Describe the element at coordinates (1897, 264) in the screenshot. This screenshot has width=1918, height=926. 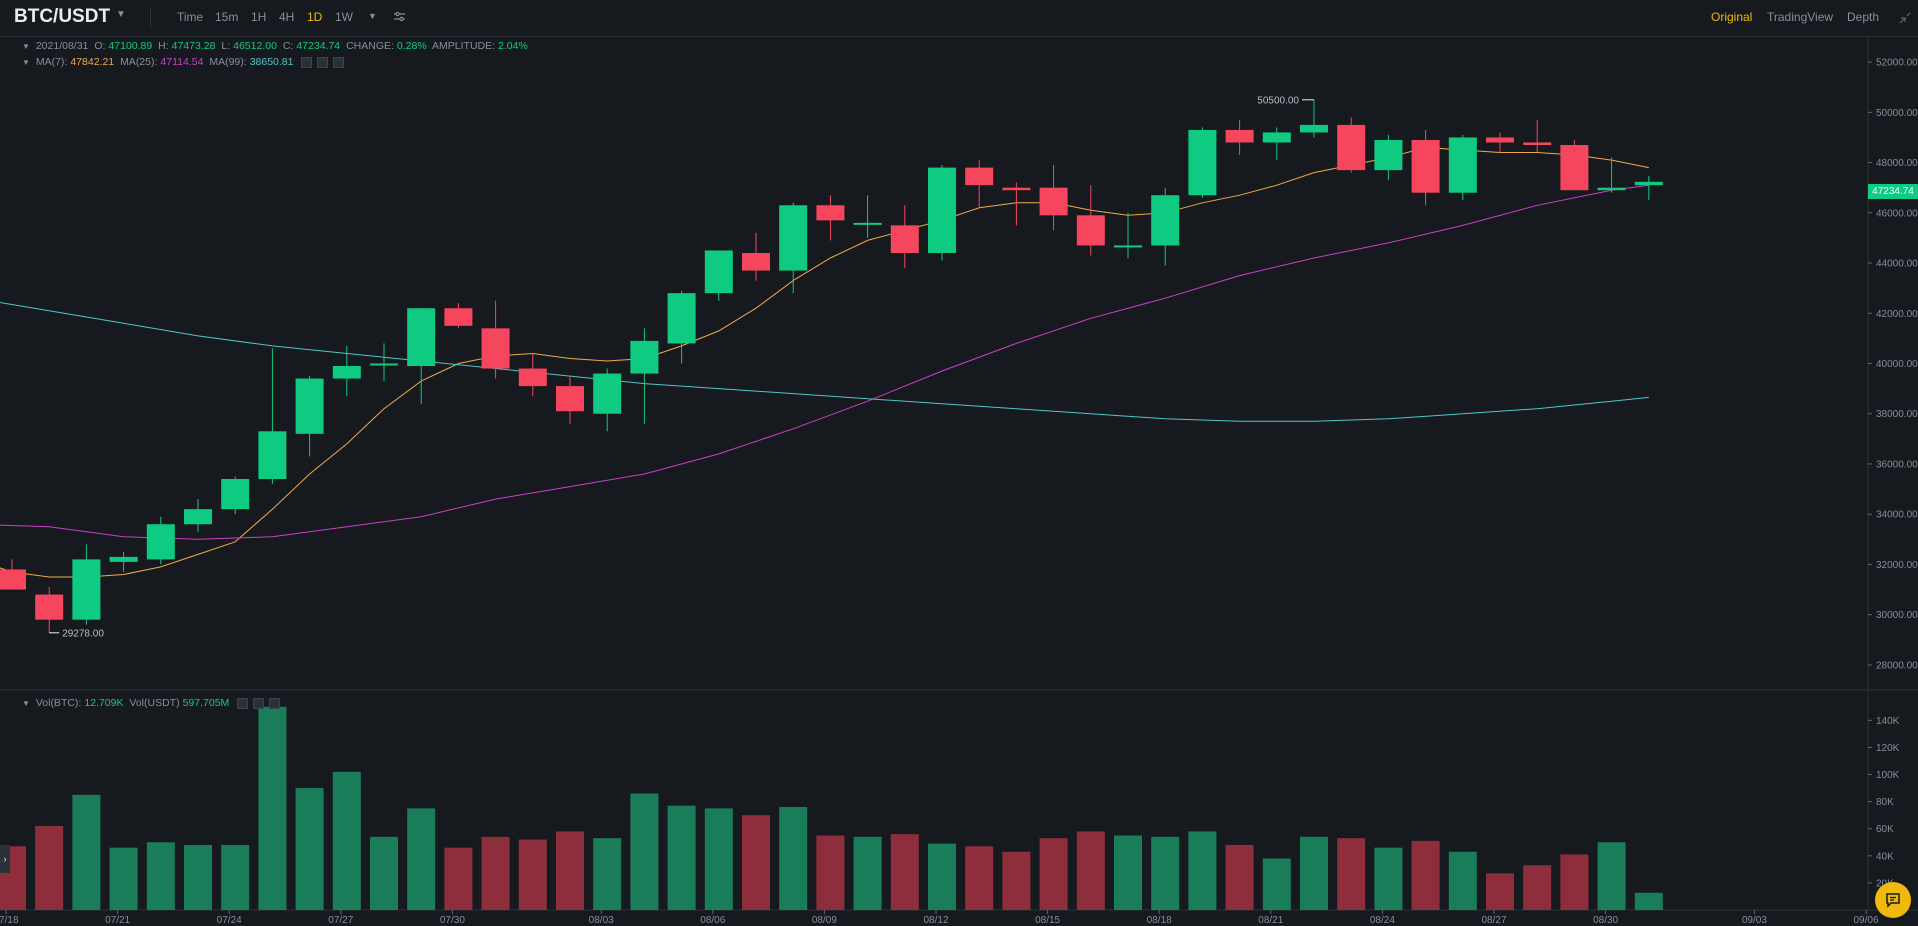
I see `price-tick-label: 44000.00` at that location.